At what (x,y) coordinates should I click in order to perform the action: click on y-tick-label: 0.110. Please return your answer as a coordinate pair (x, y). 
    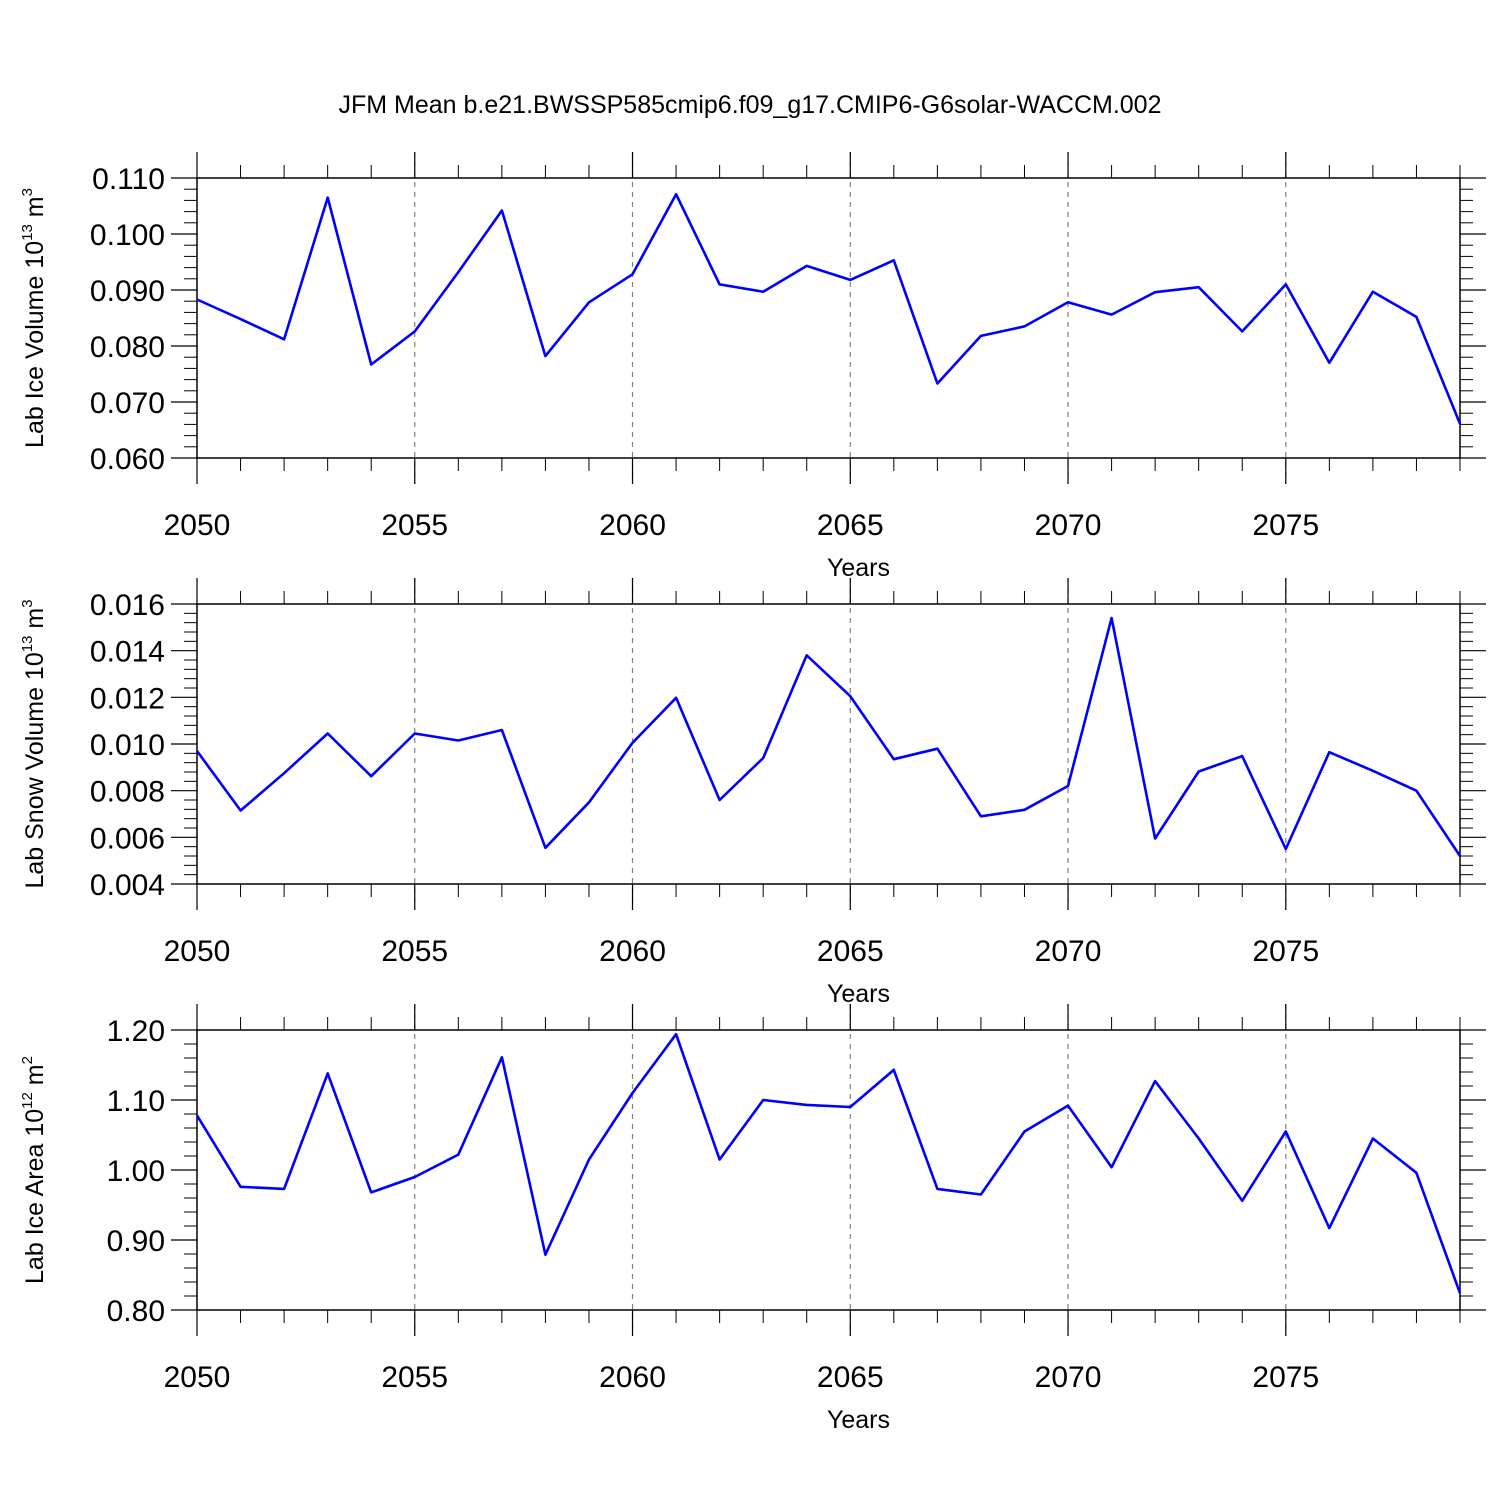
    Looking at the image, I should click on (128, 179).